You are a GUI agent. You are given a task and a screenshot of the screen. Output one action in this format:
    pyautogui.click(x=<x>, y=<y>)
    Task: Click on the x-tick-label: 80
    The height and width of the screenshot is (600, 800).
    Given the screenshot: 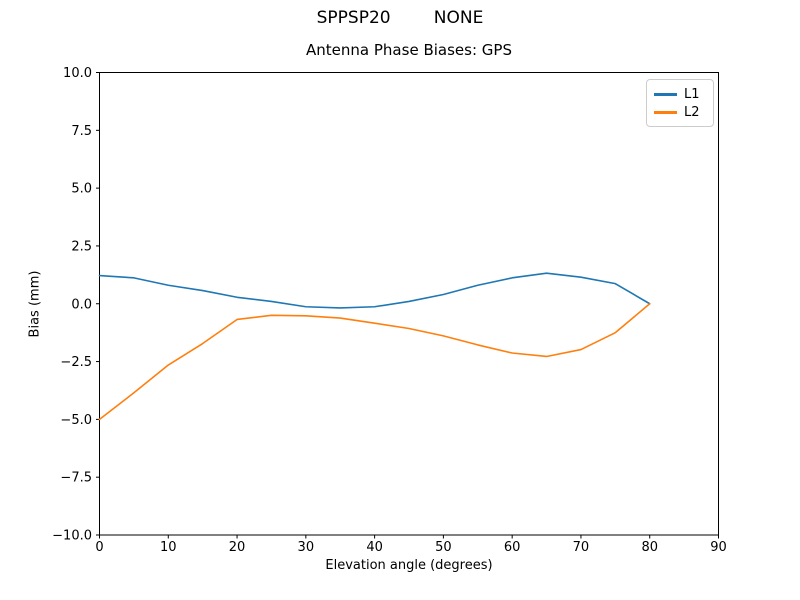 What is the action you would take?
    pyautogui.click(x=649, y=547)
    